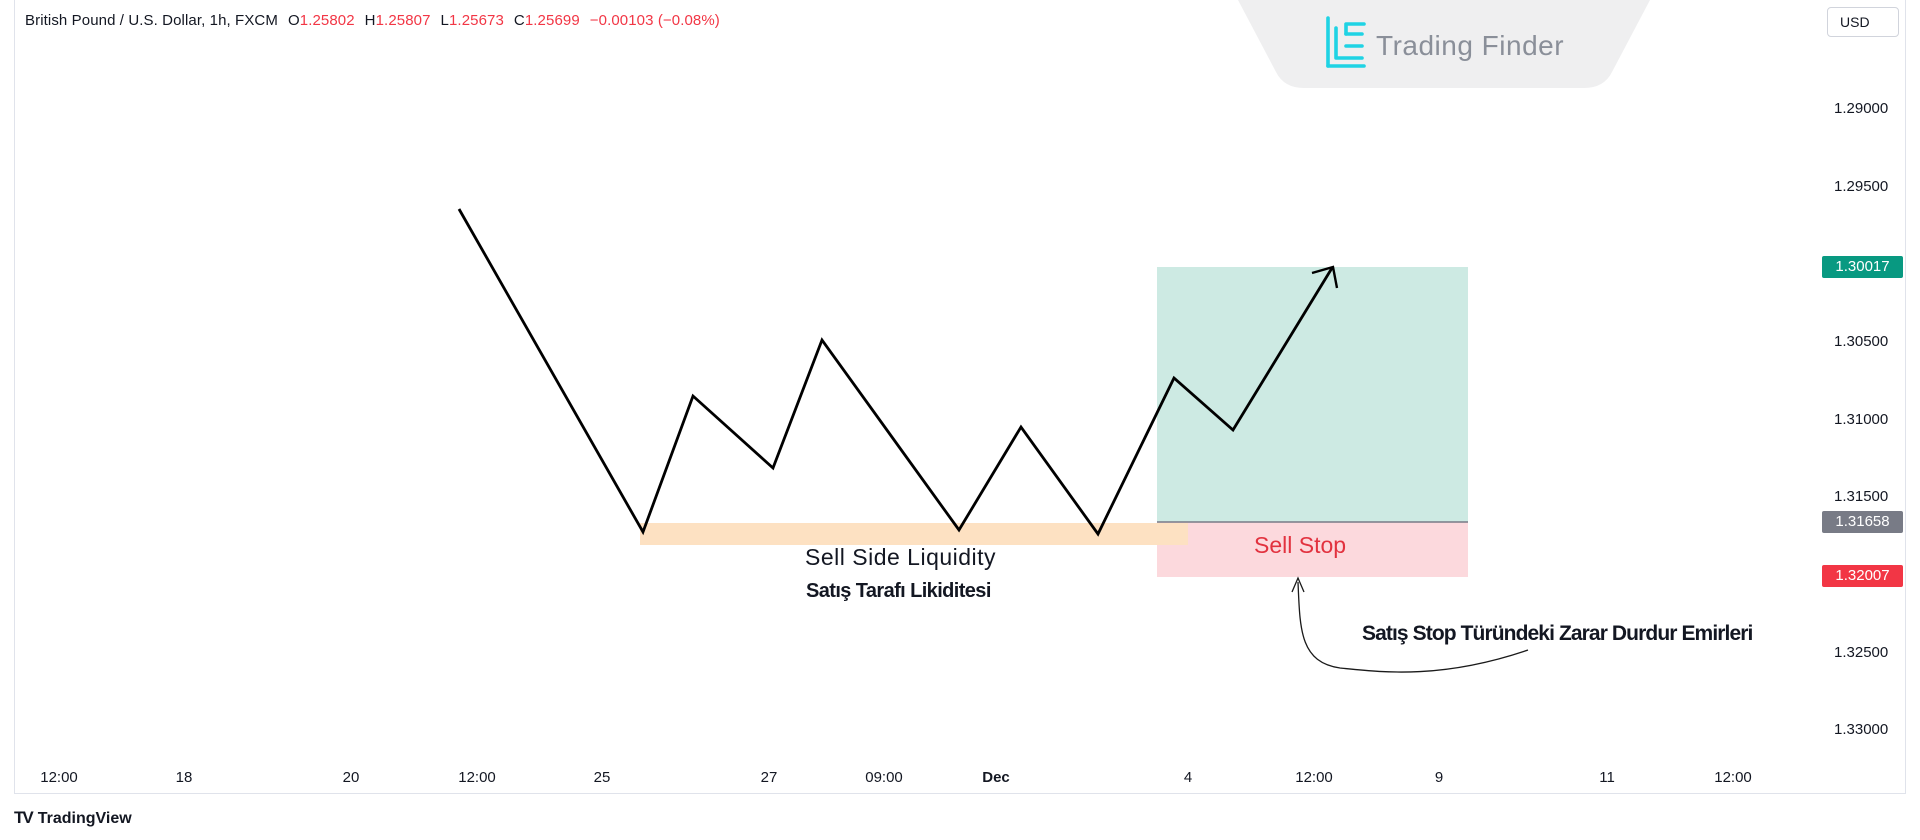 The width and height of the screenshot is (1920, 840). Describe the element at coordinates (1607, 777) in the screenshot. I see `time-axis-label: 11` at that location.